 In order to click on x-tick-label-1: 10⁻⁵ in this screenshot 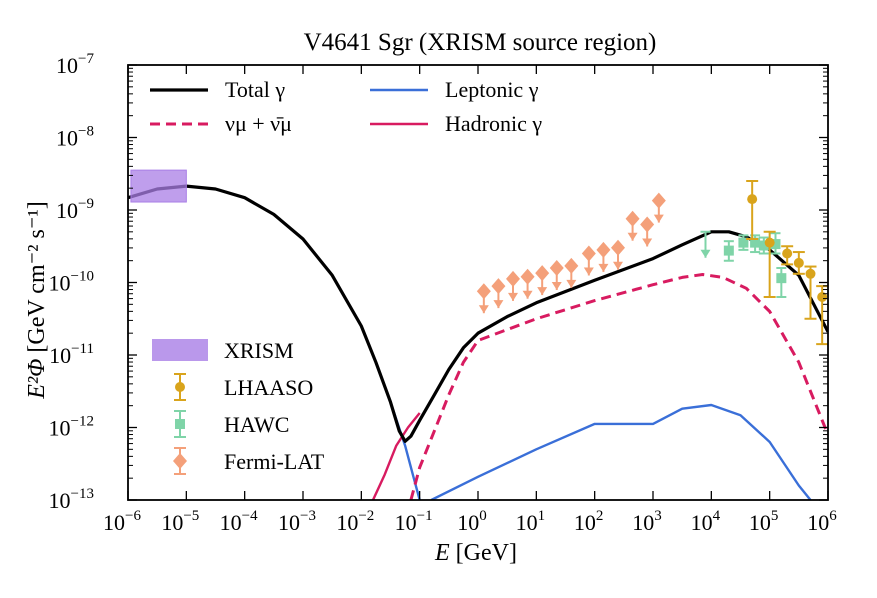, I will do `click(180, 521)`.